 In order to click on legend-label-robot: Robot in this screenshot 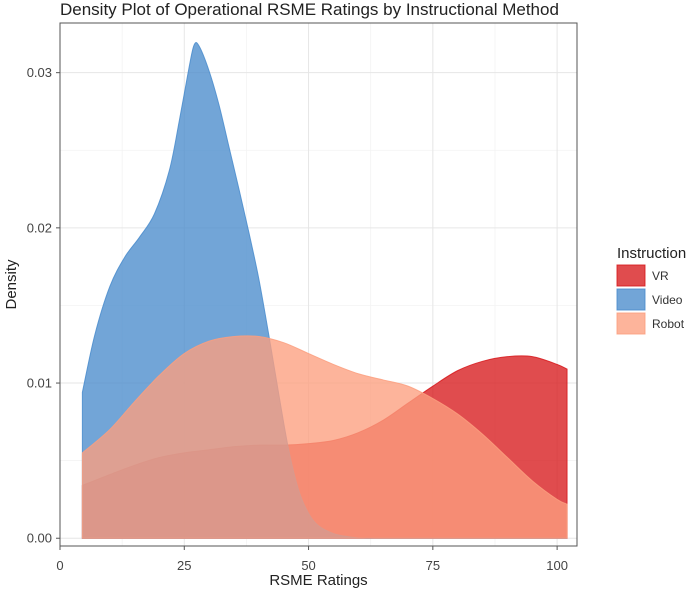, I will do `click(668, 324)`.